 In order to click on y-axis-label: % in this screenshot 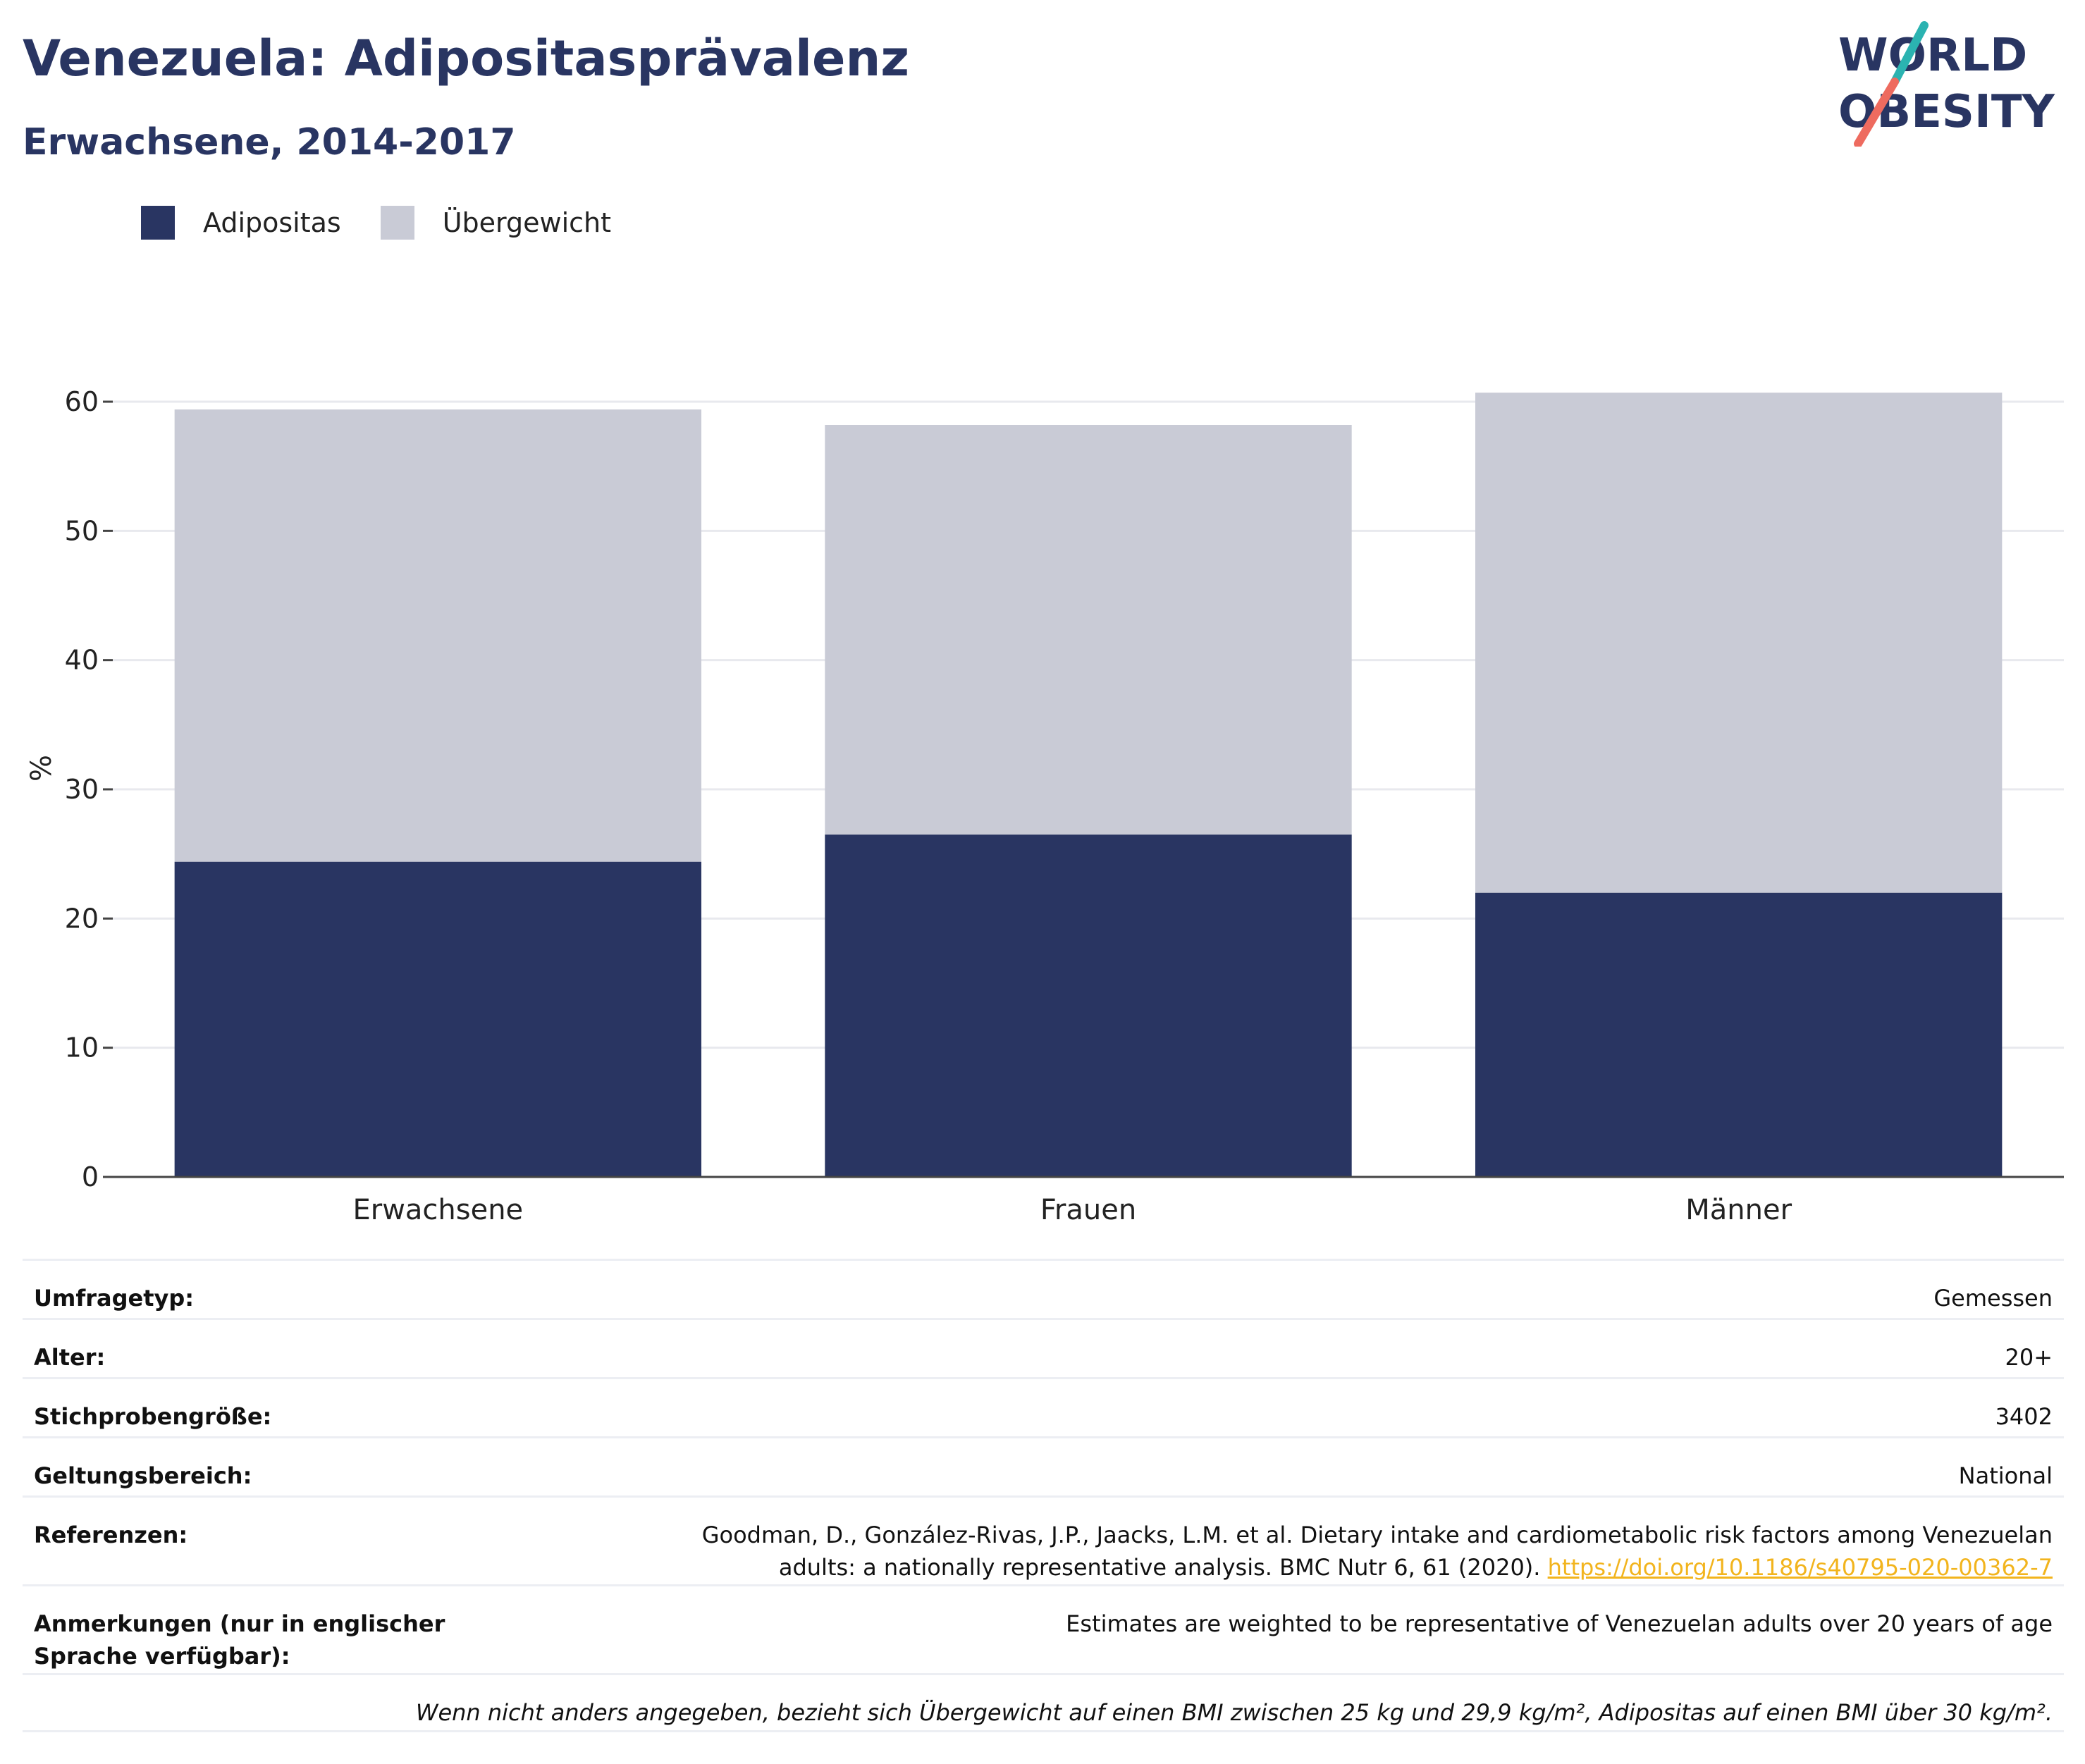, I will do `click(41, 769)`.